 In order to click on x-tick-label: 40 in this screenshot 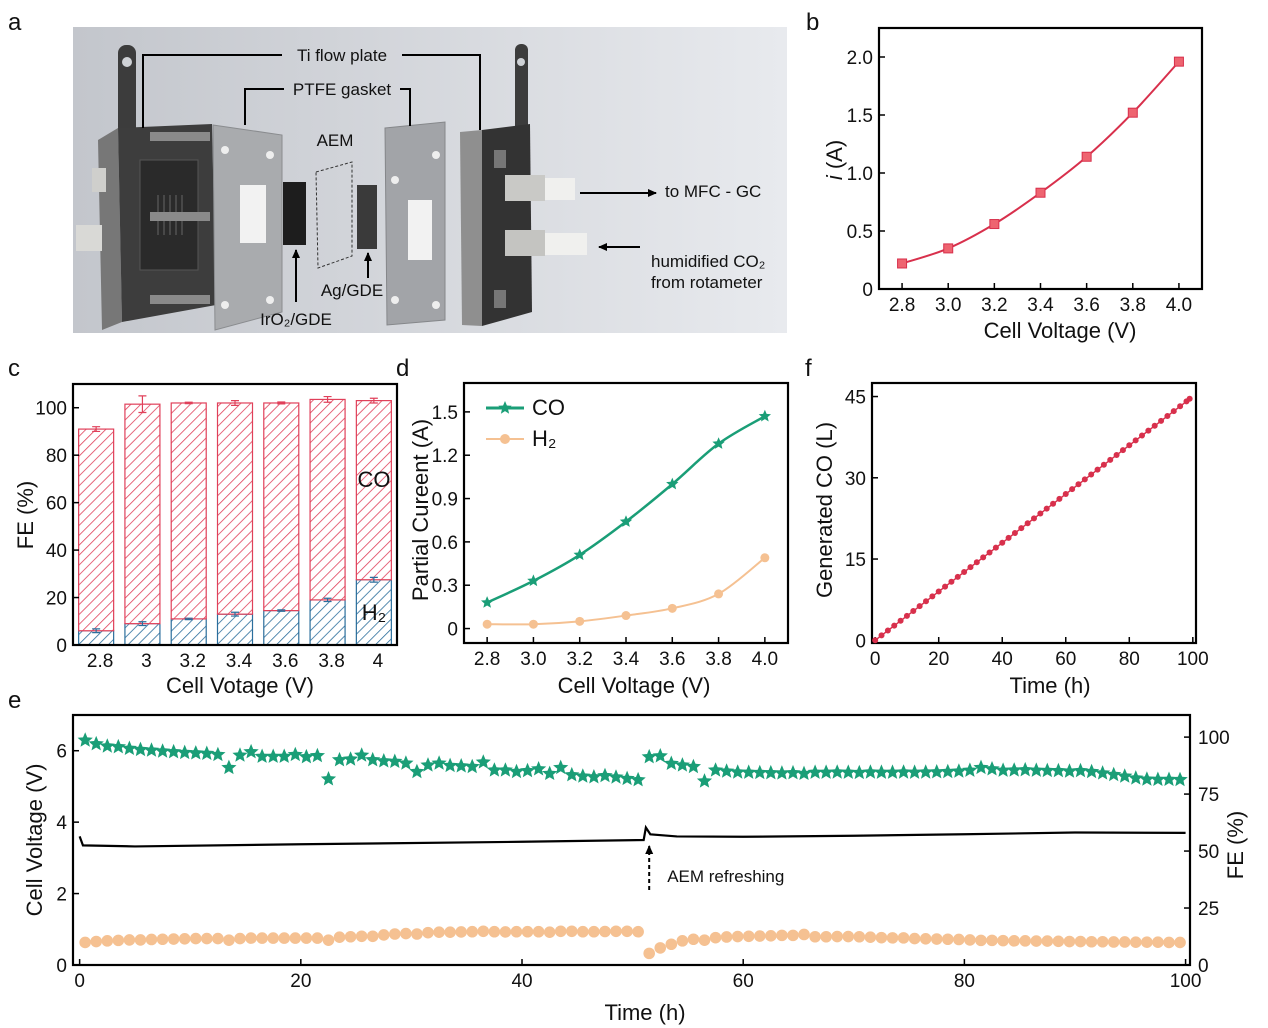, I will do `click(521, 981)`.